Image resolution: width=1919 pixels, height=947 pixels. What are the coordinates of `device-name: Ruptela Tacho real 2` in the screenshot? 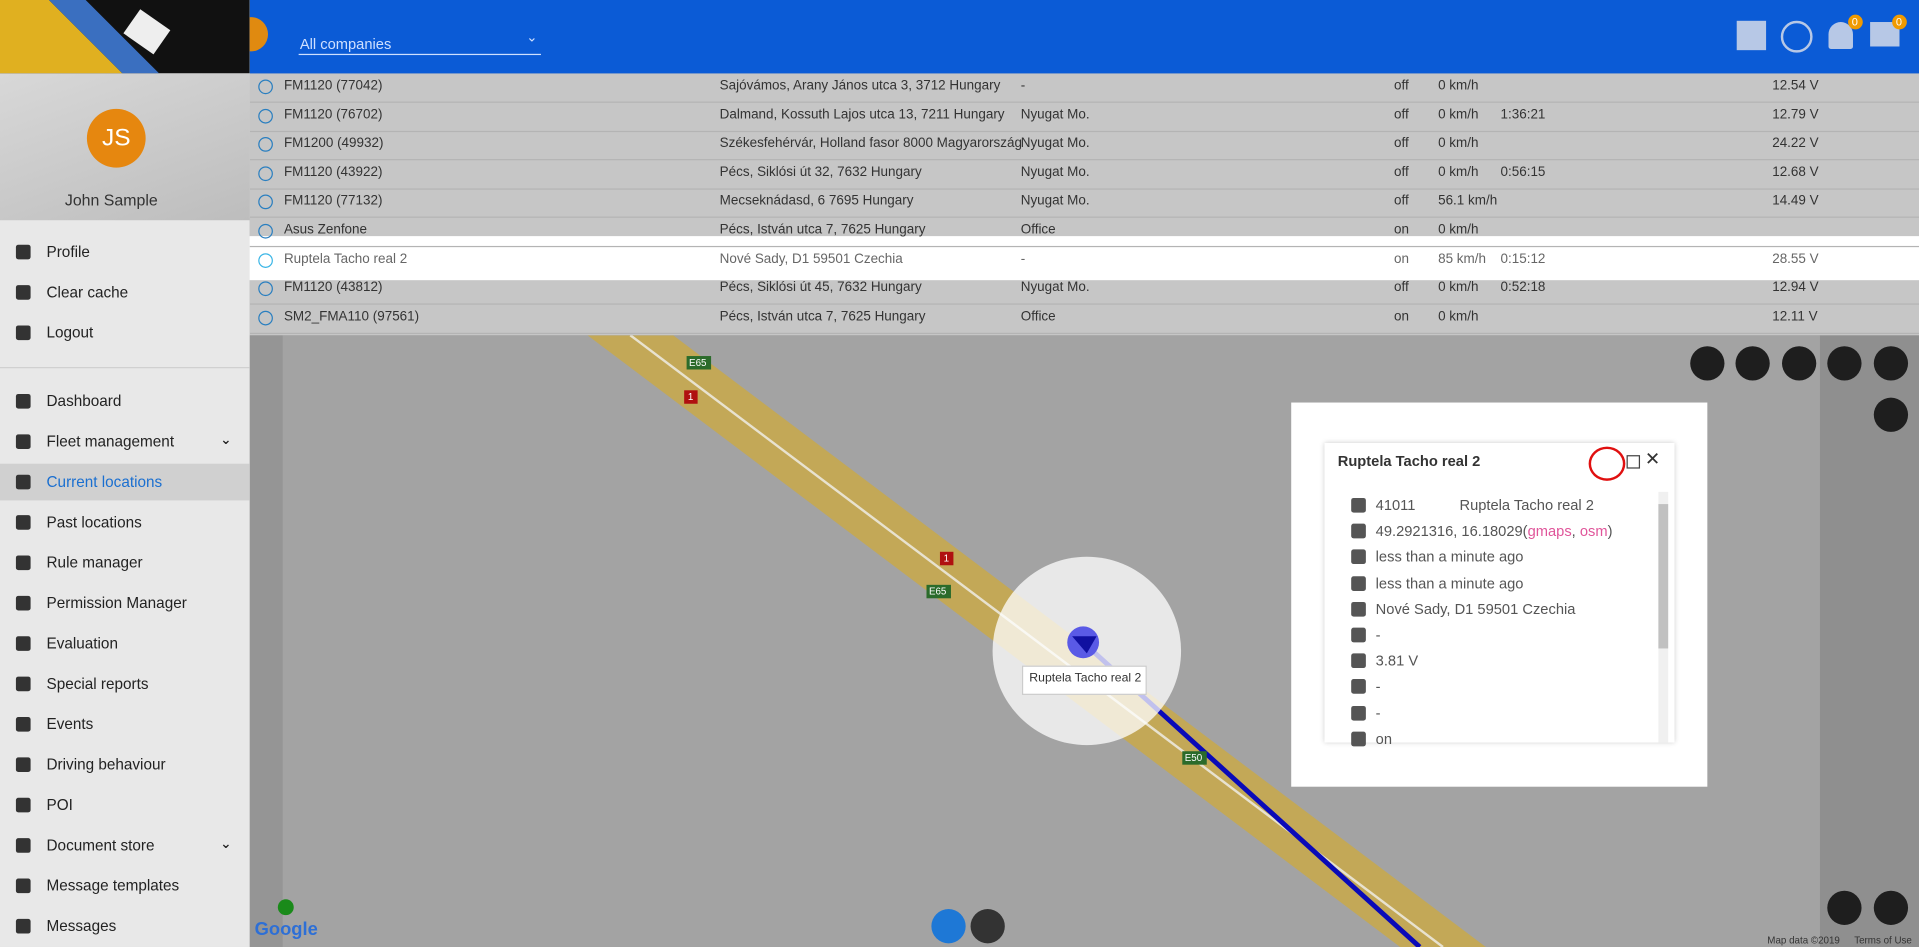 It's located at (345, 259).